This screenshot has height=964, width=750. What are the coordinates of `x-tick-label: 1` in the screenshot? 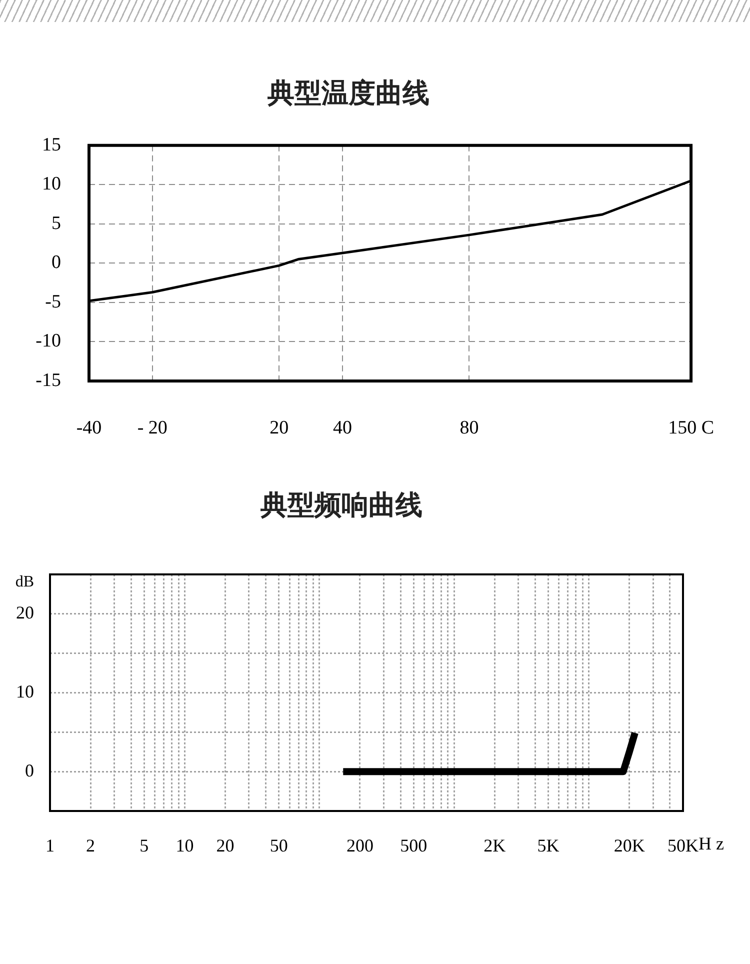 It's located at (50, 846).